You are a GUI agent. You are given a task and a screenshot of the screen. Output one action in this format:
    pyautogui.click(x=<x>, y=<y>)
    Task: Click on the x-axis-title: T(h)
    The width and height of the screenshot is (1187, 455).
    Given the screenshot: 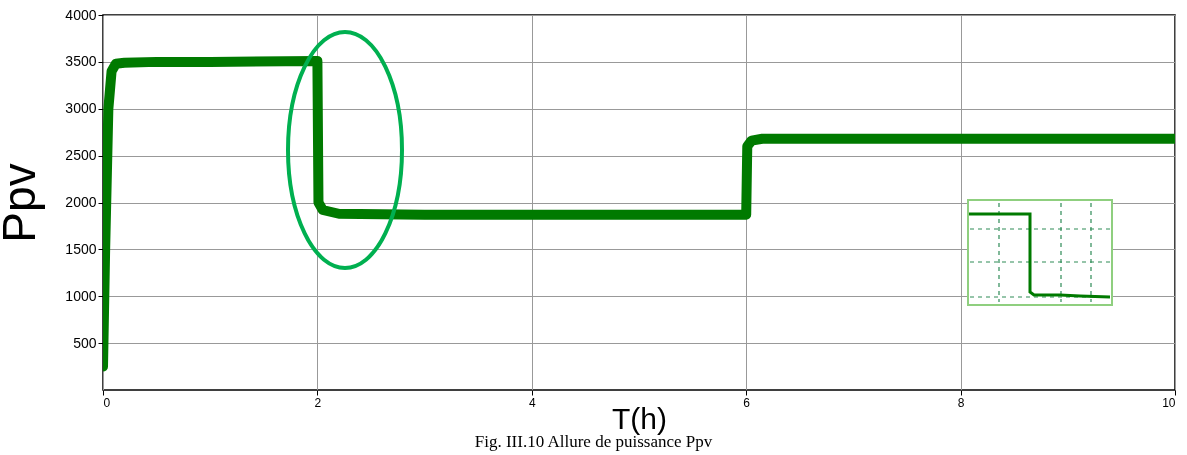 What is the action you would take?
    pyautogui.click(x=639, y=418)
    